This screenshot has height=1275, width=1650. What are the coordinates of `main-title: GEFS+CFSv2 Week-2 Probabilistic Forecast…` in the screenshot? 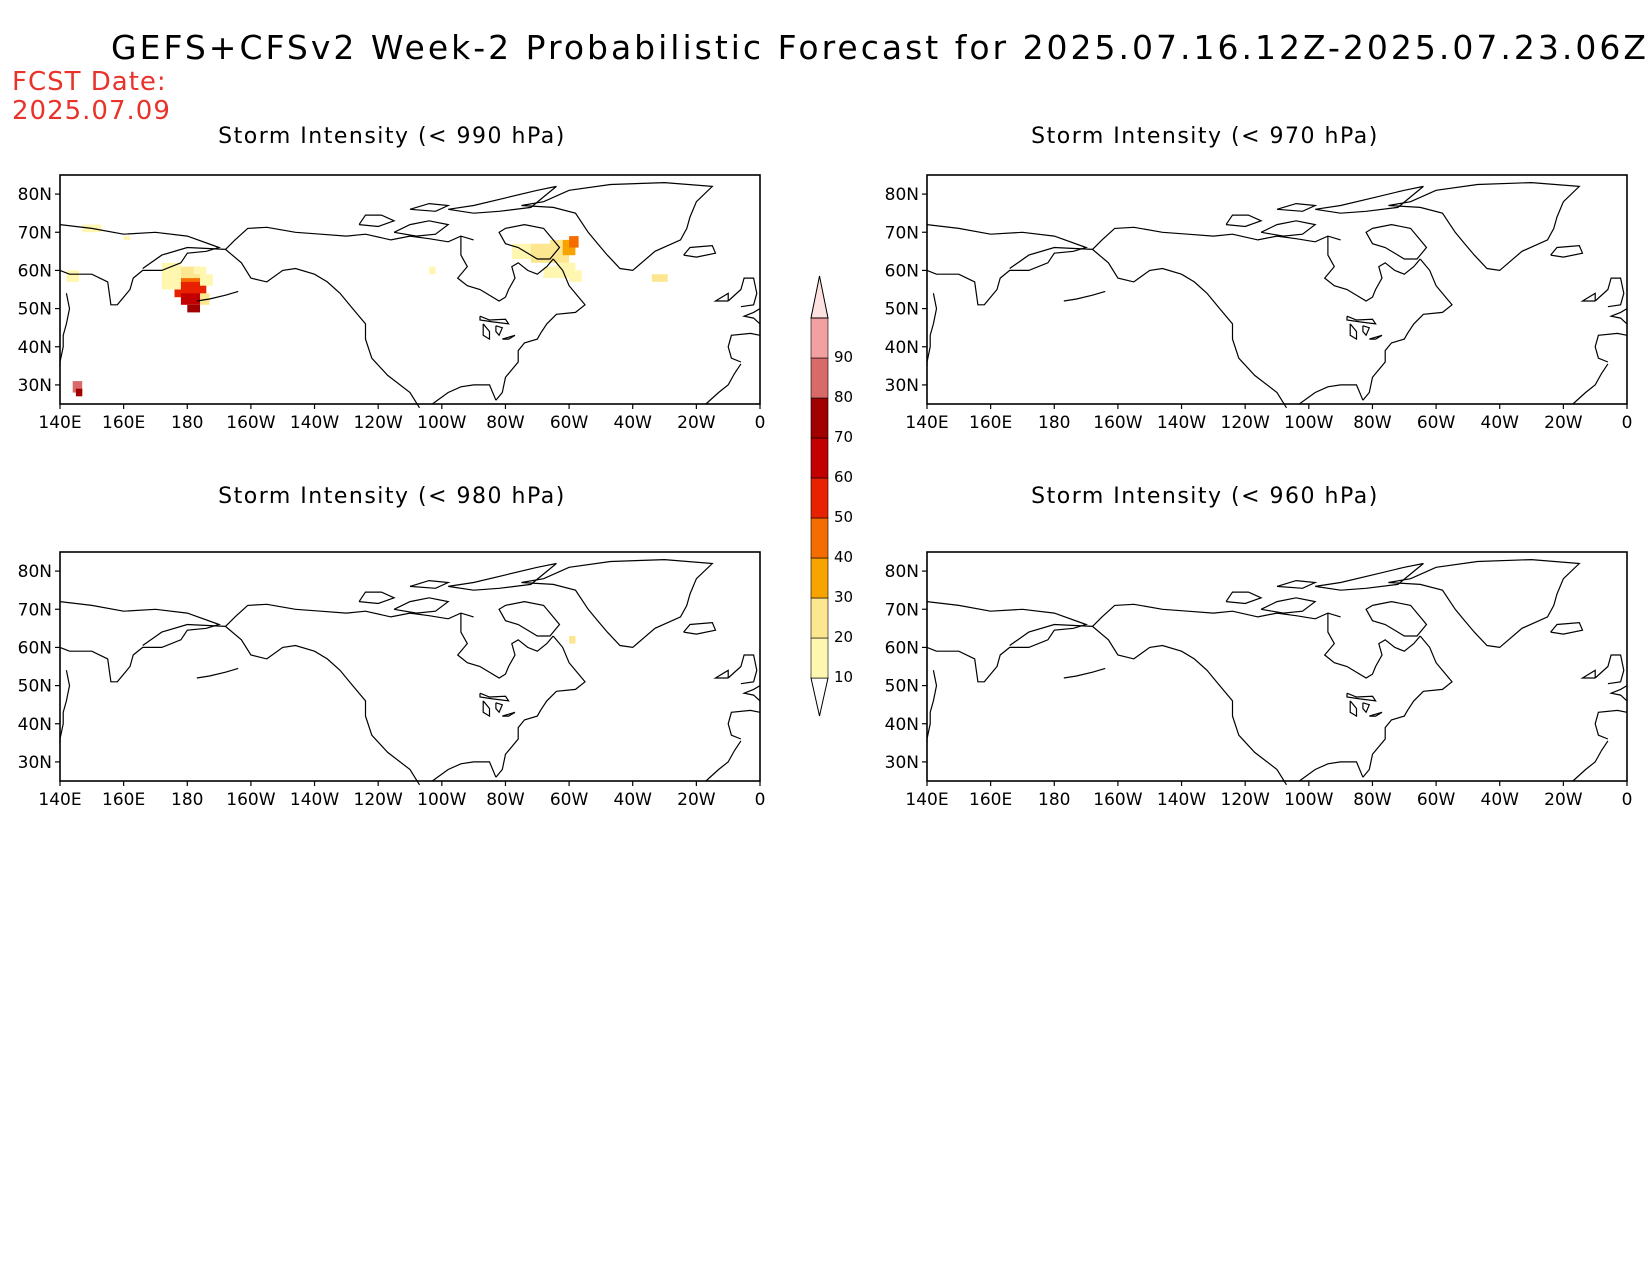 It's located at (880, 47).